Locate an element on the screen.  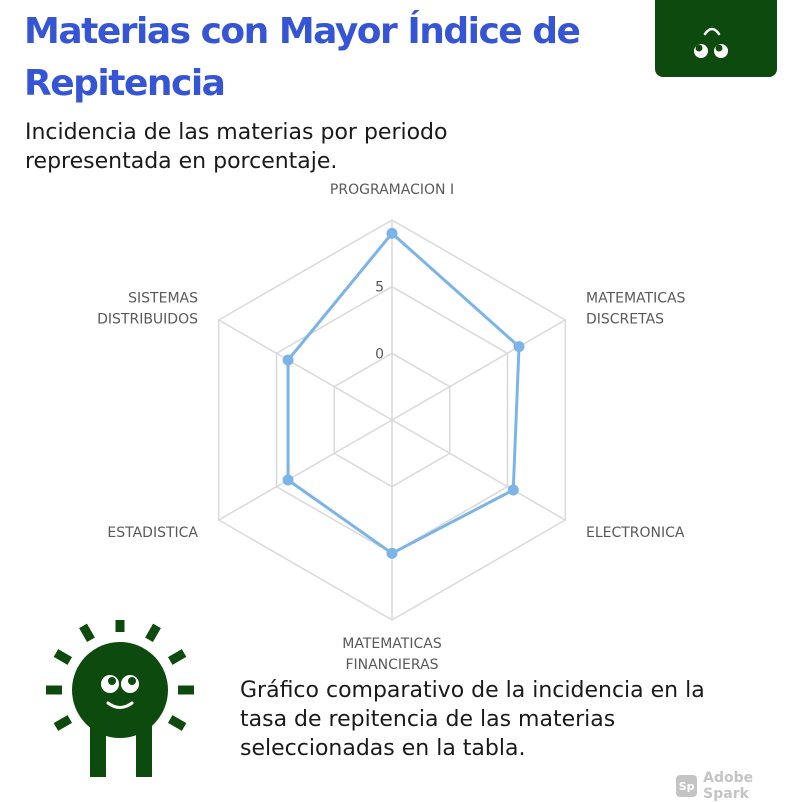
category-label-2: ELECTRONICA is located at coordinates (635, 533).